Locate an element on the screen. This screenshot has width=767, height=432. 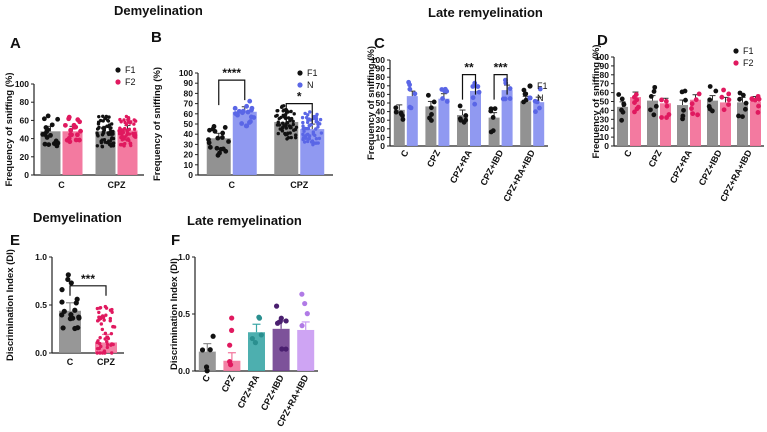
bar-f1 is located at coordinates (742, 124).